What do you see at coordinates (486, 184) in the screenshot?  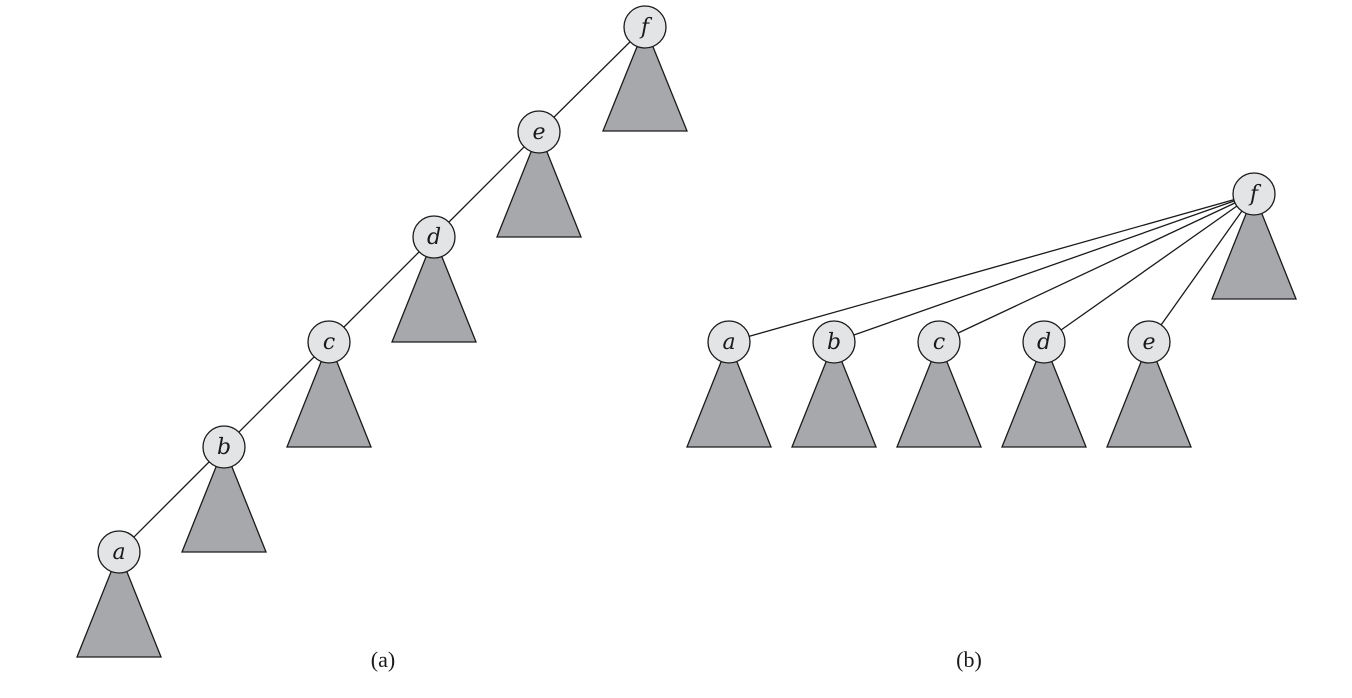 I see `edge-e-d` at bounding box center [486, 184].